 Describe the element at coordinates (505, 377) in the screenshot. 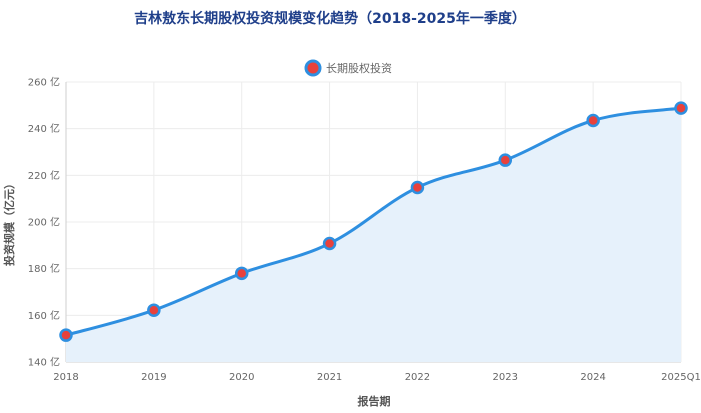

I see `x-tick-label: 2023` at that location.